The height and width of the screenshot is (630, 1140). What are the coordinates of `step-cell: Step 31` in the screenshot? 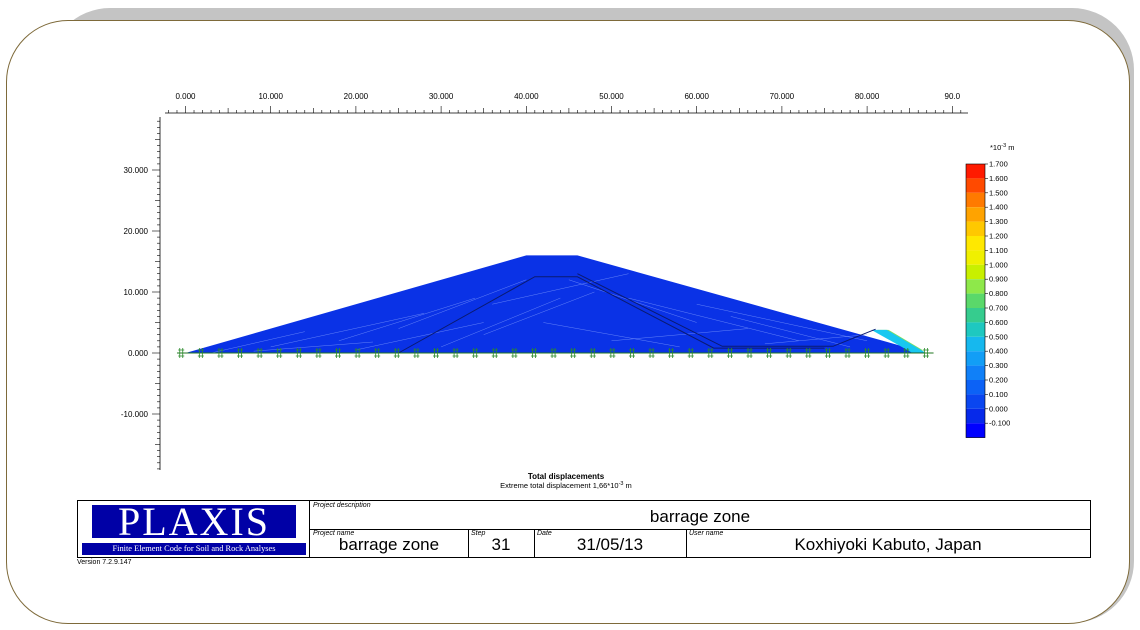 It's located at (501, 543).